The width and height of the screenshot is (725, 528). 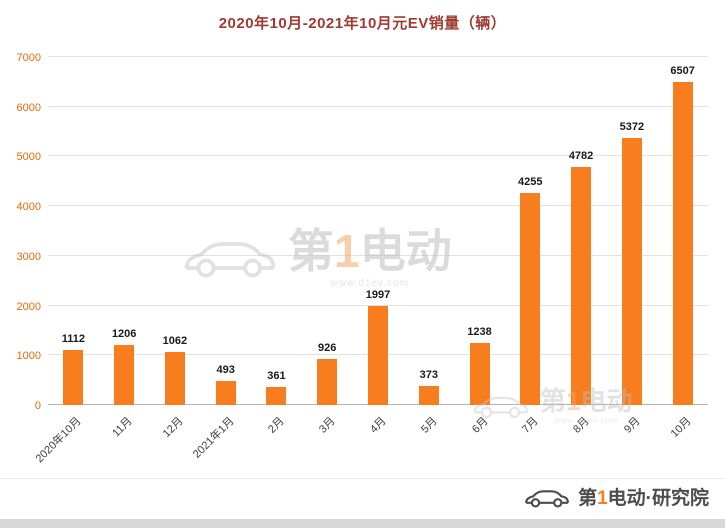 I want to click on y-axis-label: 2000, so click(x=28, y=306).